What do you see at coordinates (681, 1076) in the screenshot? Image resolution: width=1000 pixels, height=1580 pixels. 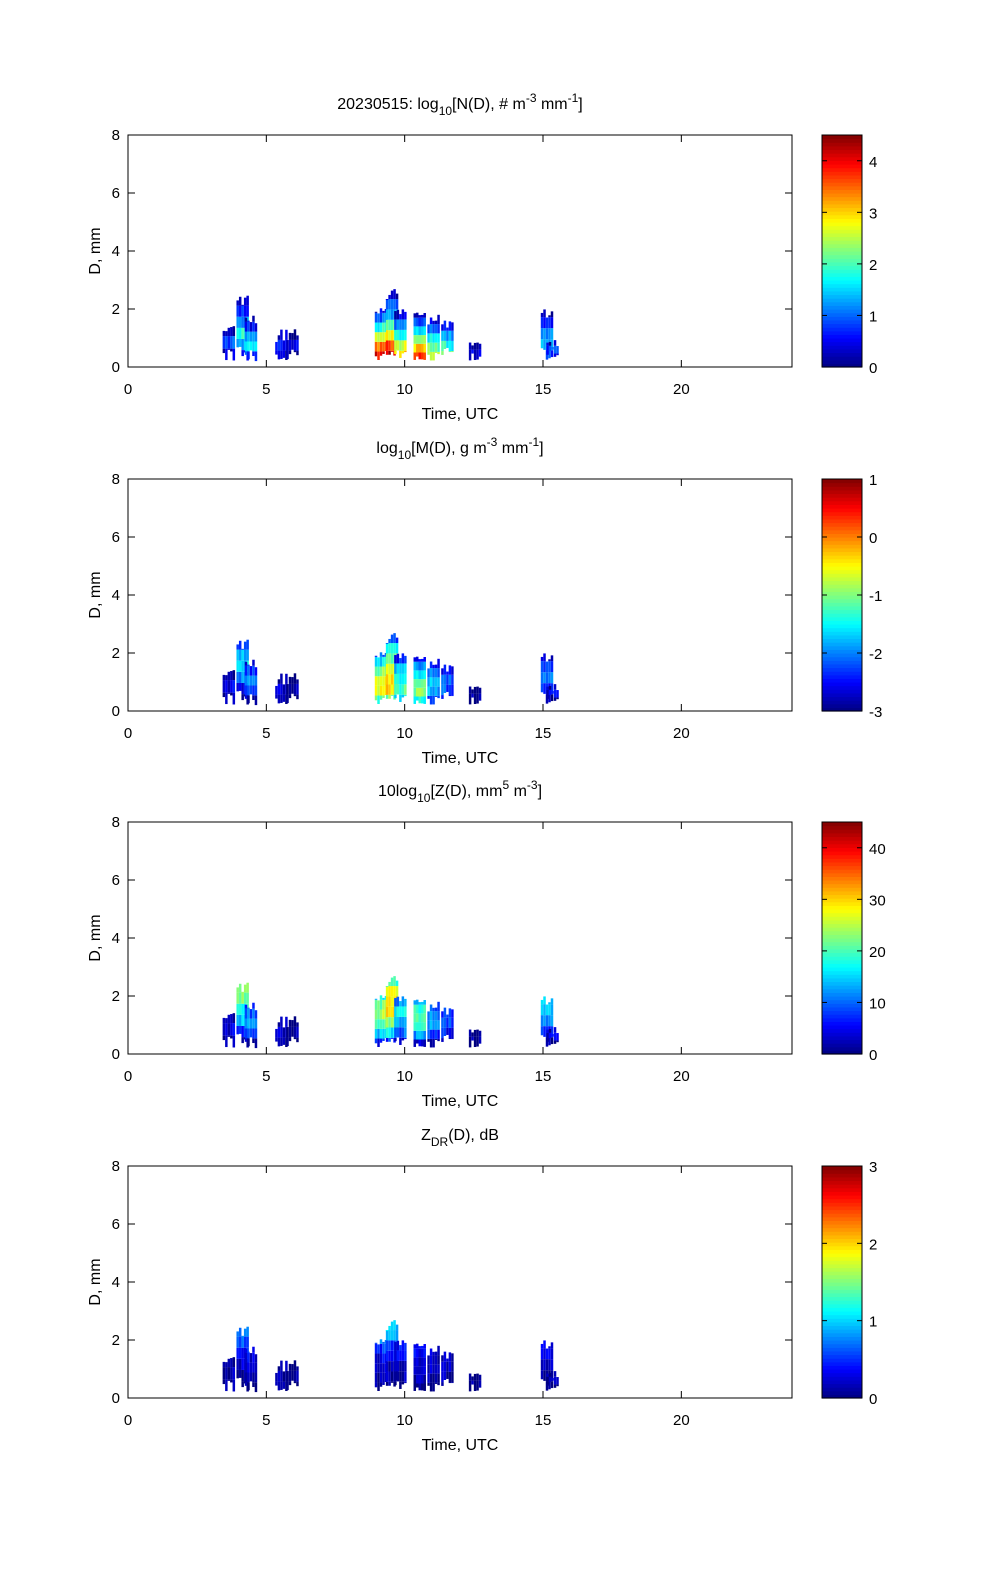 I see `x-tick-label: 20` at bounding box center [681, 1076].